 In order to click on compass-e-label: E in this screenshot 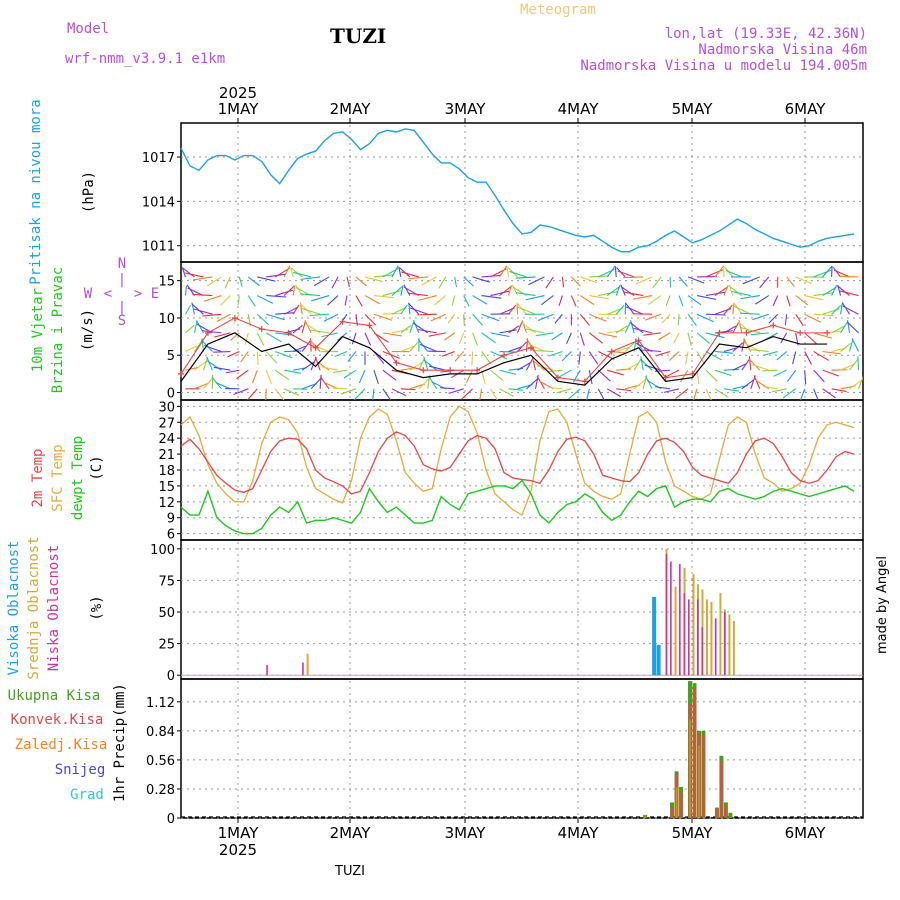, I will do `click(155, 294)`.